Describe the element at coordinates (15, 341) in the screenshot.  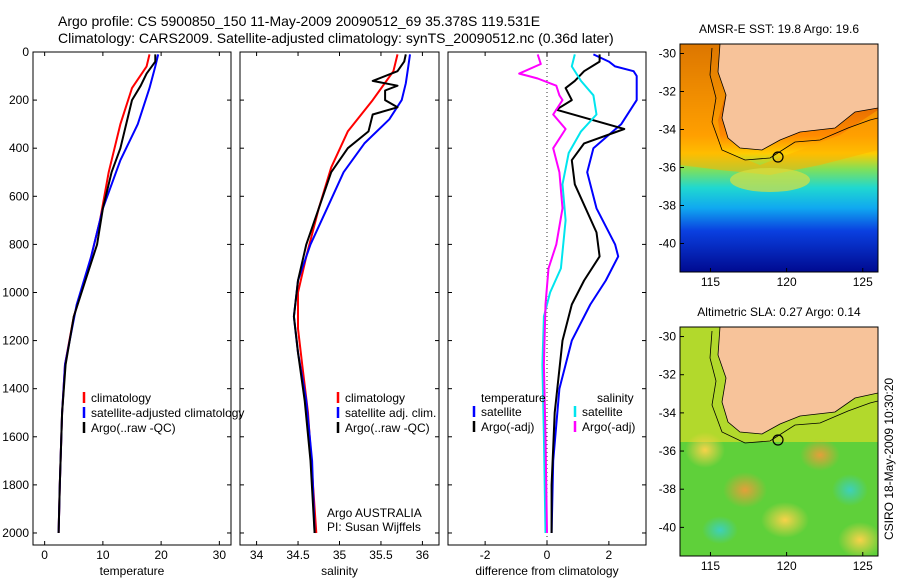
I see `y-tick-label: 1200` at that location.